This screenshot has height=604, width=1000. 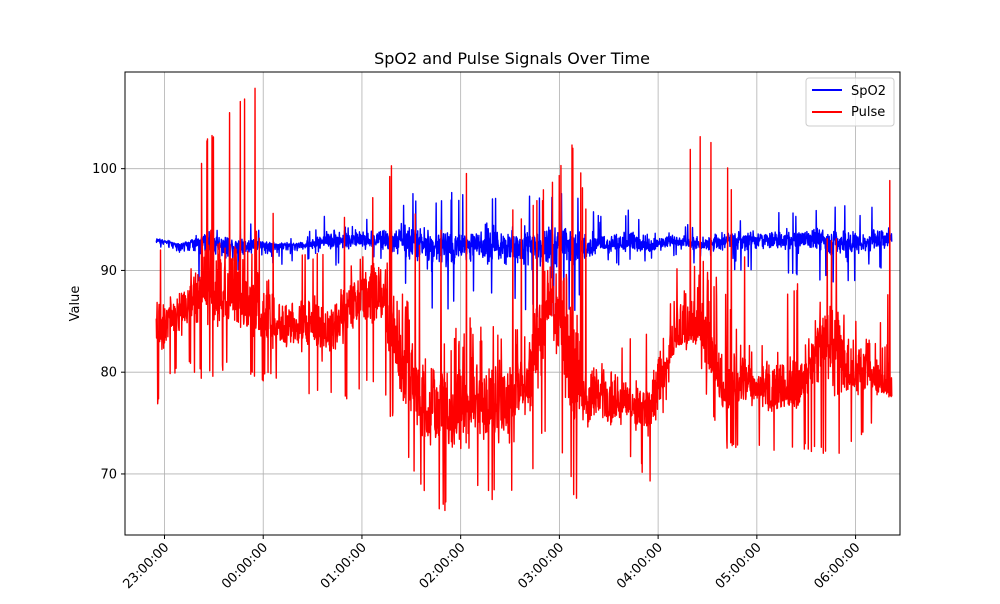 What do you see at coordinates (108, 373) in the screenshot?
I see `y-tick-label: 80` at bounding box center [108, 373].